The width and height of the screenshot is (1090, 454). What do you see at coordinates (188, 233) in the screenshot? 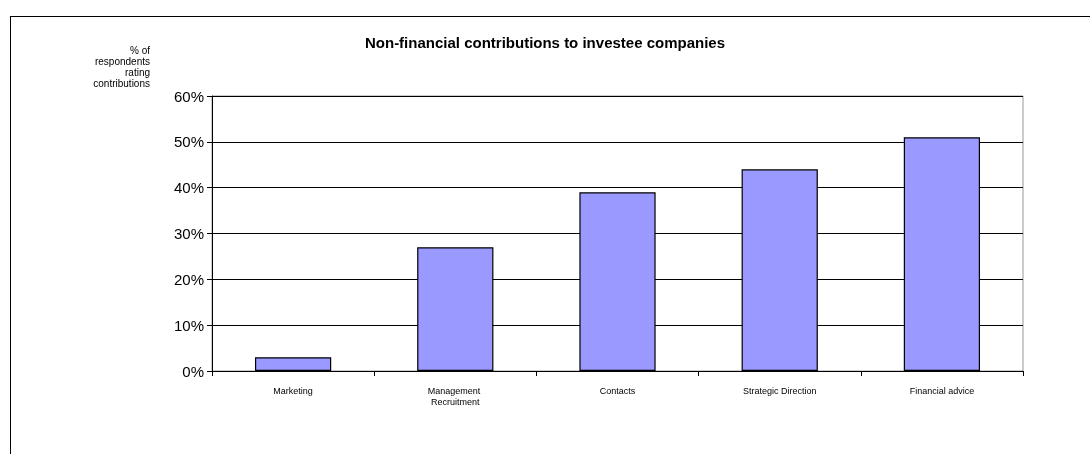
I see `y-tick-label: 30%` at bounding box center [188, 233].